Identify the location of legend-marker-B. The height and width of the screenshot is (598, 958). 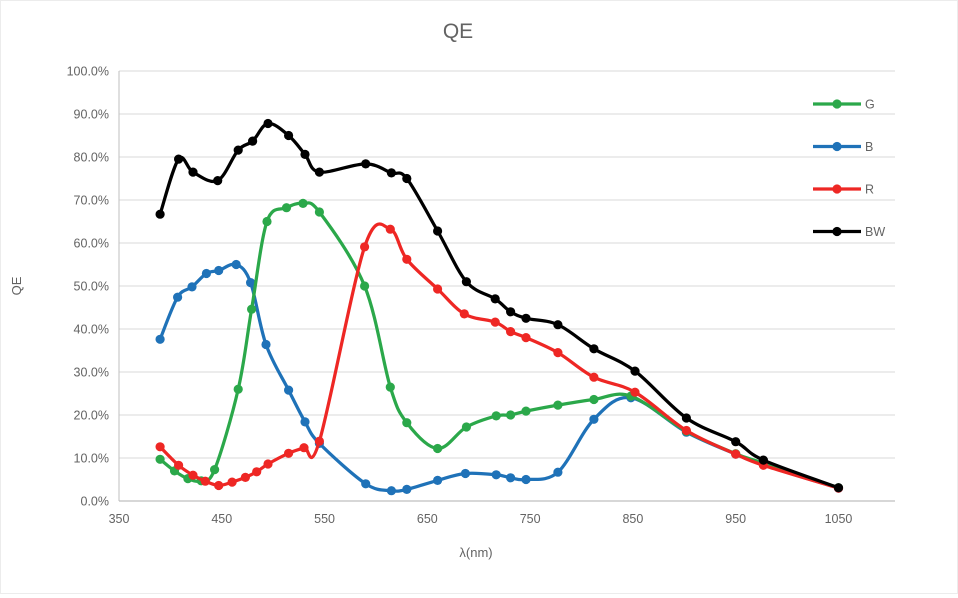
(837, 146).